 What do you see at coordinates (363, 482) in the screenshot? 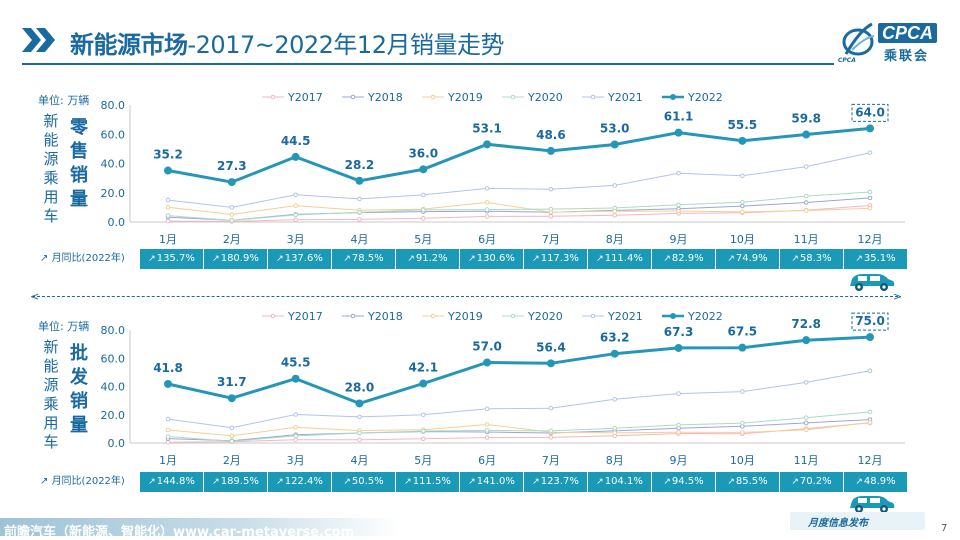
I see `yoy-cell: ↗50.5%` at bounding box center [363, 482].